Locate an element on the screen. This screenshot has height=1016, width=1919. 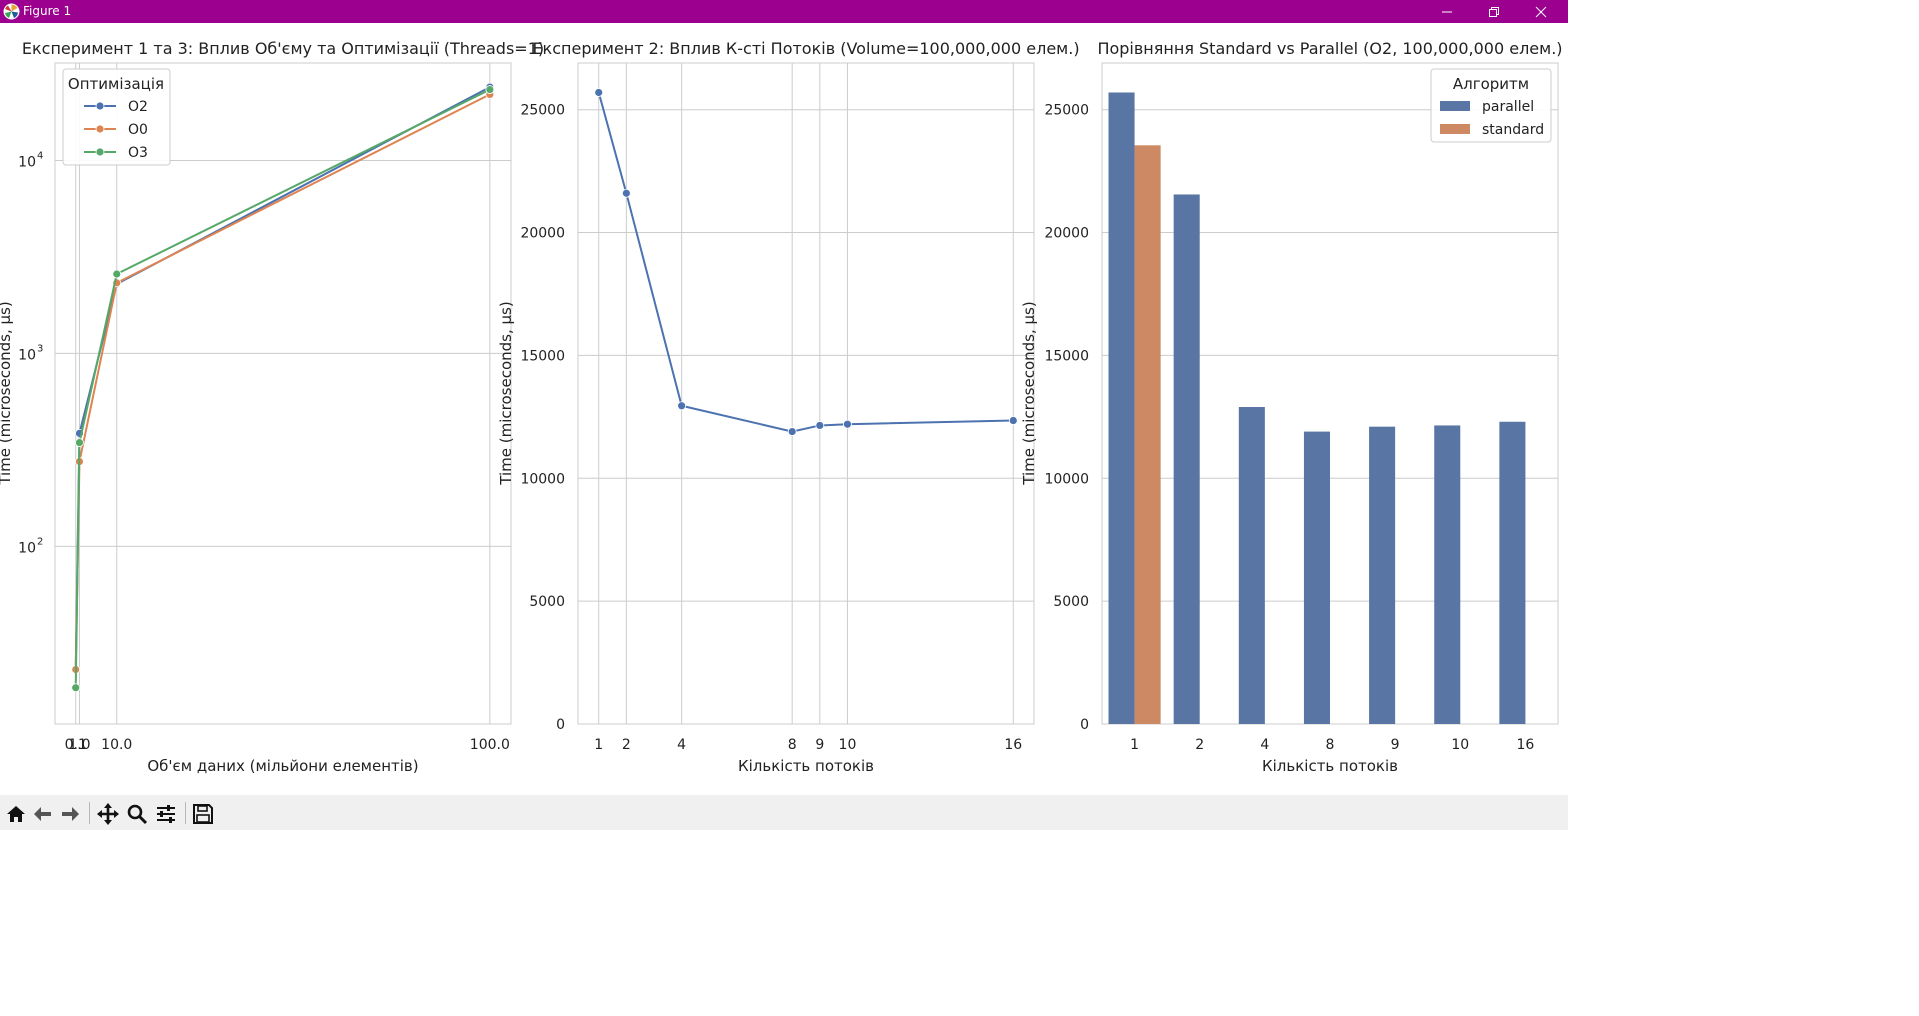
move-icon is located at coordinates (108, 814).